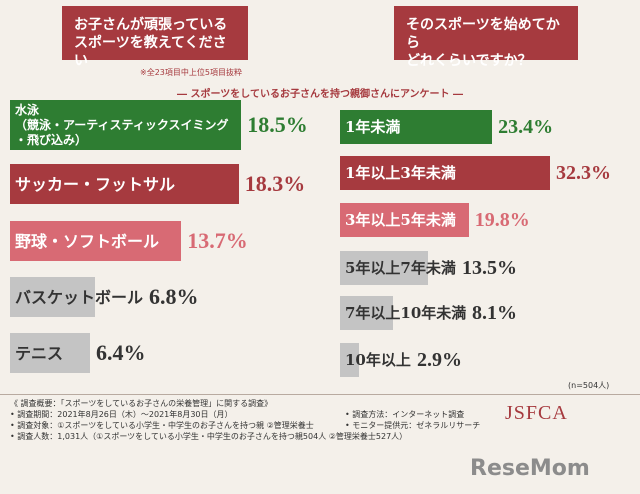  I want to click on category-label: 1年未満, so click(373, 126).